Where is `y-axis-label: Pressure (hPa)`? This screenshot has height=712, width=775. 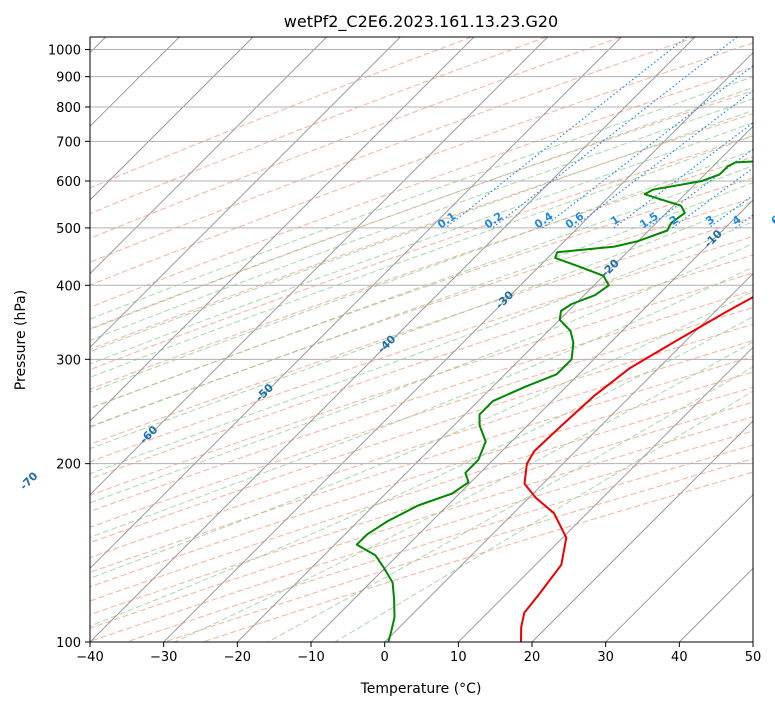 y-axis-label: Pressure (hPa) is located at coordinates (21, 340).